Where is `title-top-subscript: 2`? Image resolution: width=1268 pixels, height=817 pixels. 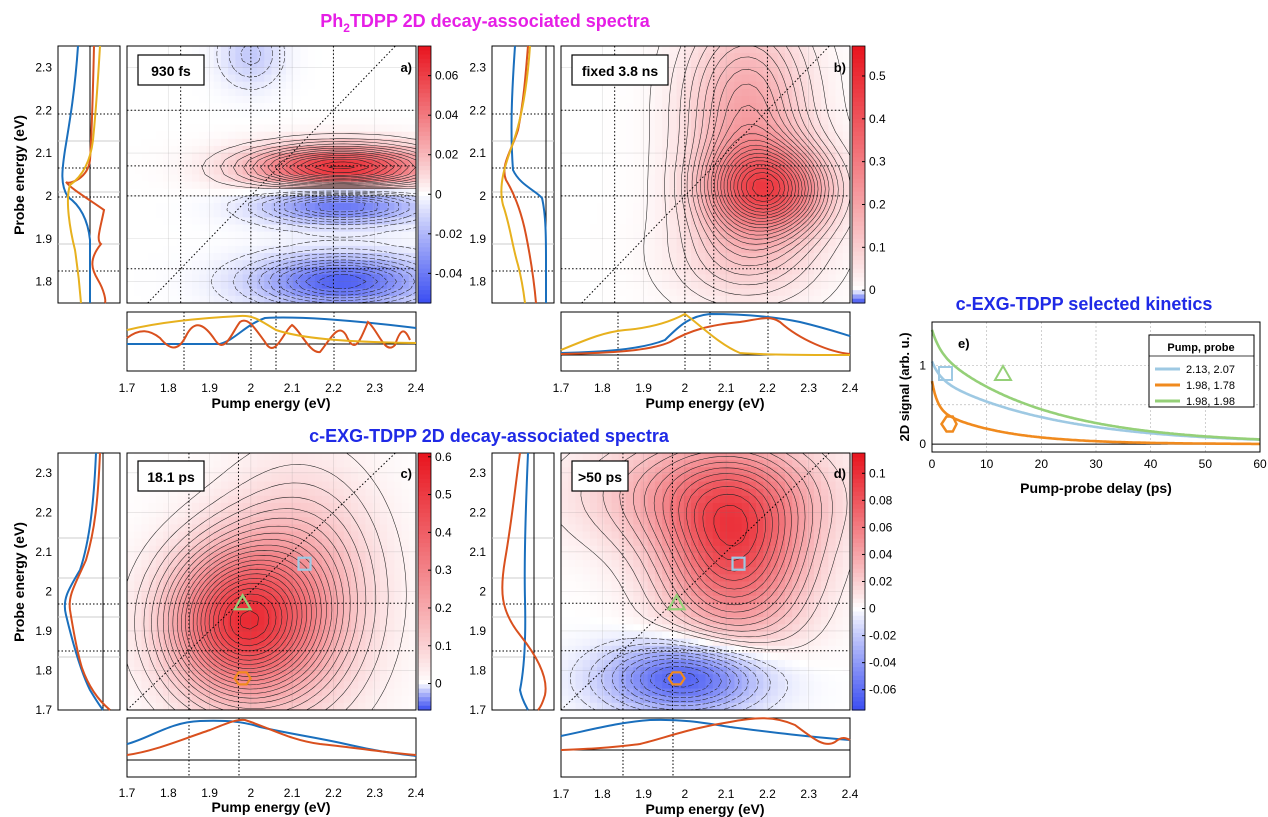 title-top-subscript: 2 is located at coordinates (346, 28).